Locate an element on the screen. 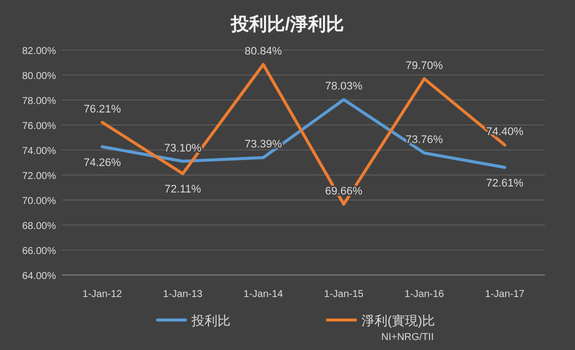 The image size is (575, 350). y-tick-label: 72.00% is located at coordinates (39, 176).